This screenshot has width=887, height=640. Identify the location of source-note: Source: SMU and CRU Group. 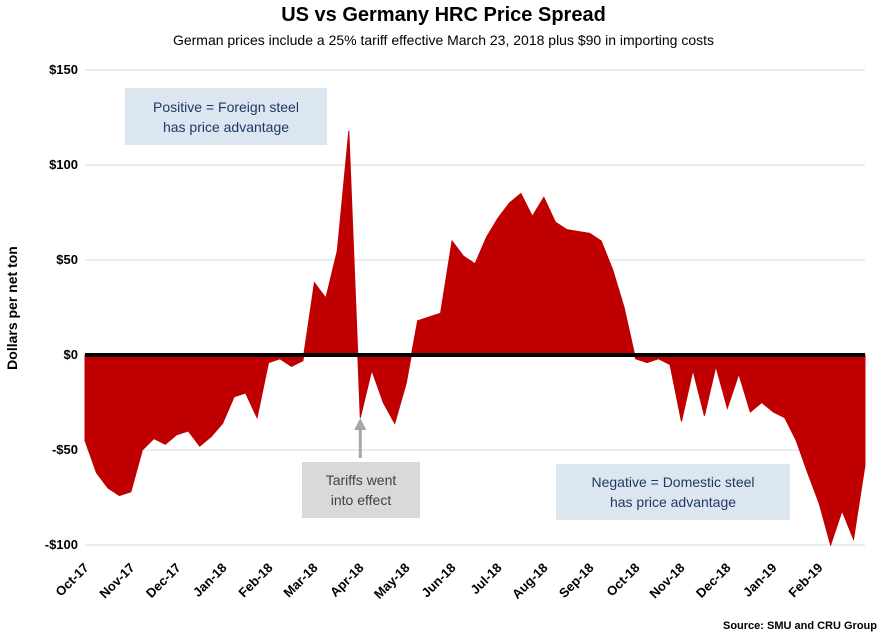
(799, 626).